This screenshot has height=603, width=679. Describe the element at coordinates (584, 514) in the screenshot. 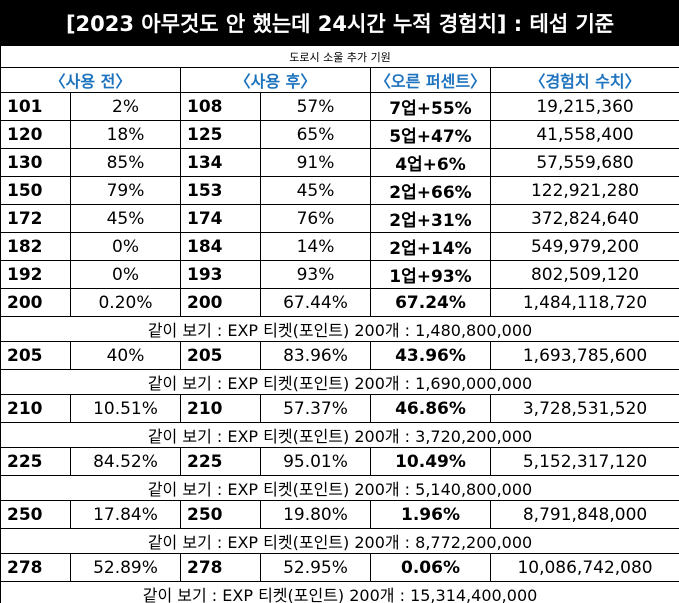

I see `exp-value: 8,791,848,000` at that location.